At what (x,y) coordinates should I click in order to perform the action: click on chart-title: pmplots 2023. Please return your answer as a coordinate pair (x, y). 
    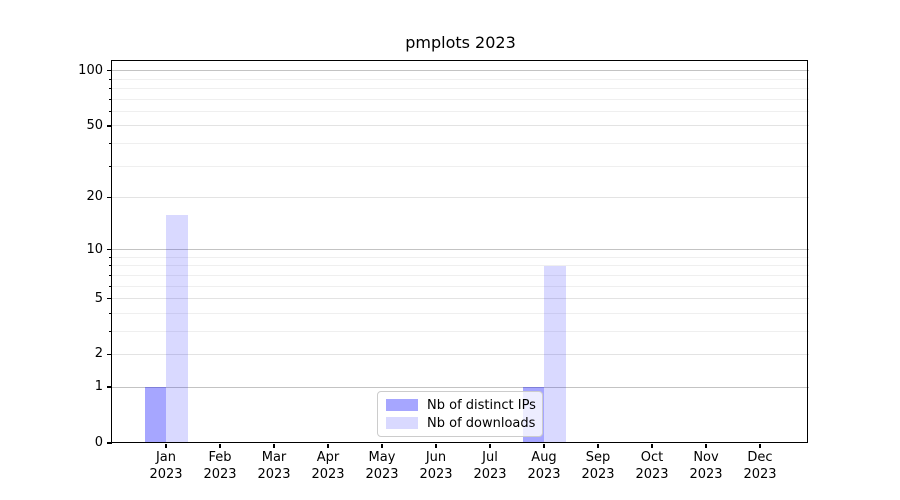
    Looking at the image, I should click on (460, 42).